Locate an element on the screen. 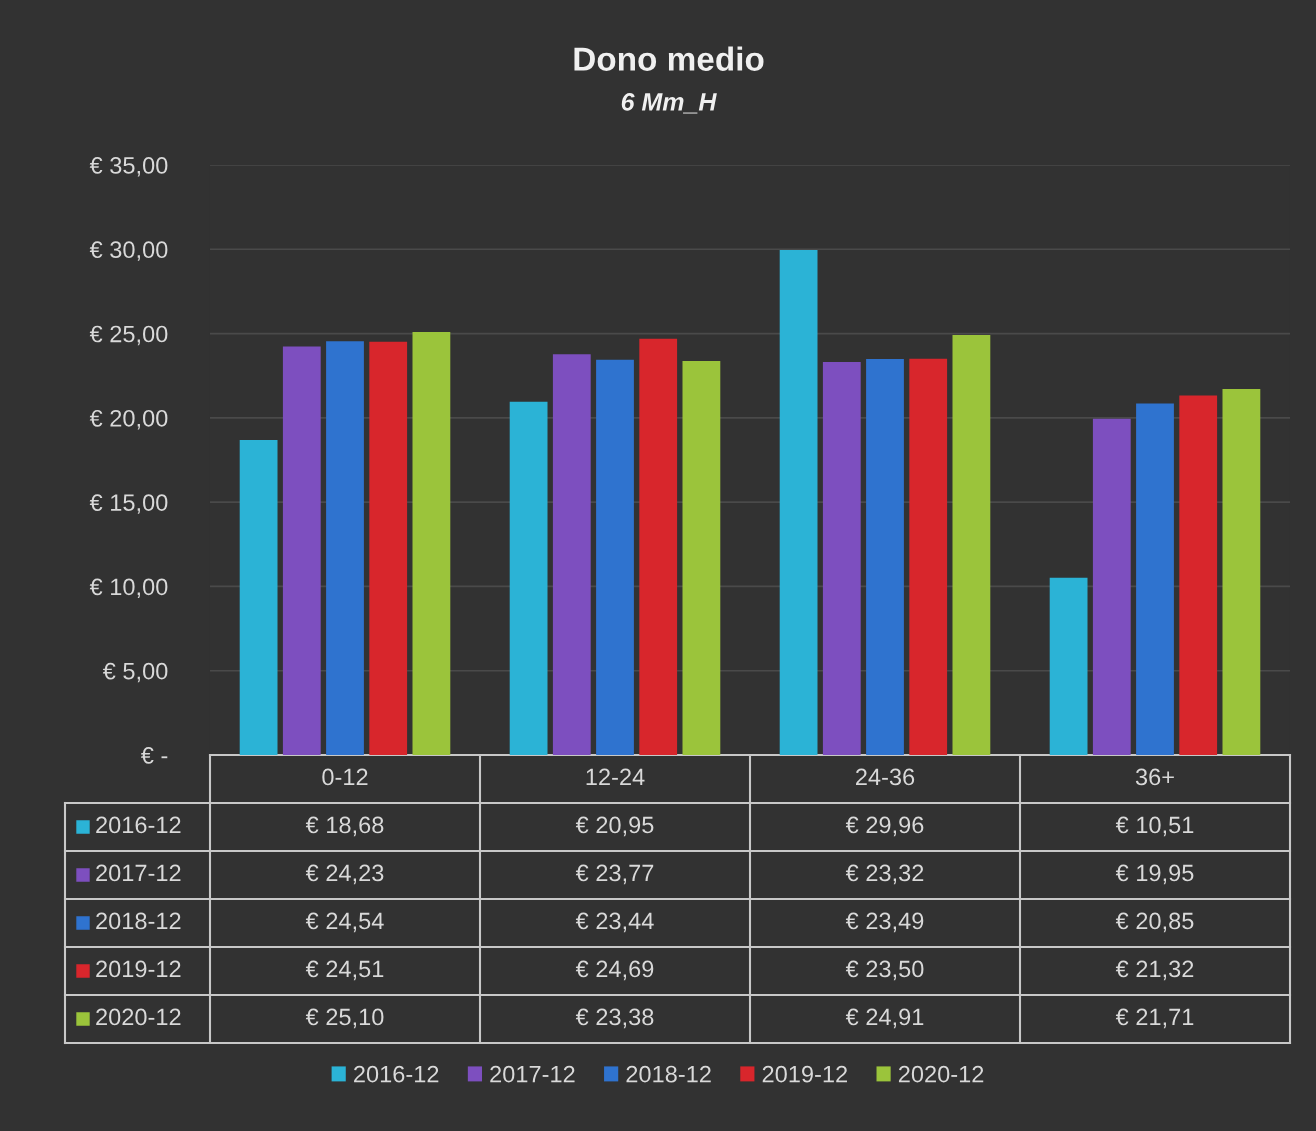  data-label: € 23,38 is located at coordinates (614, 1018).